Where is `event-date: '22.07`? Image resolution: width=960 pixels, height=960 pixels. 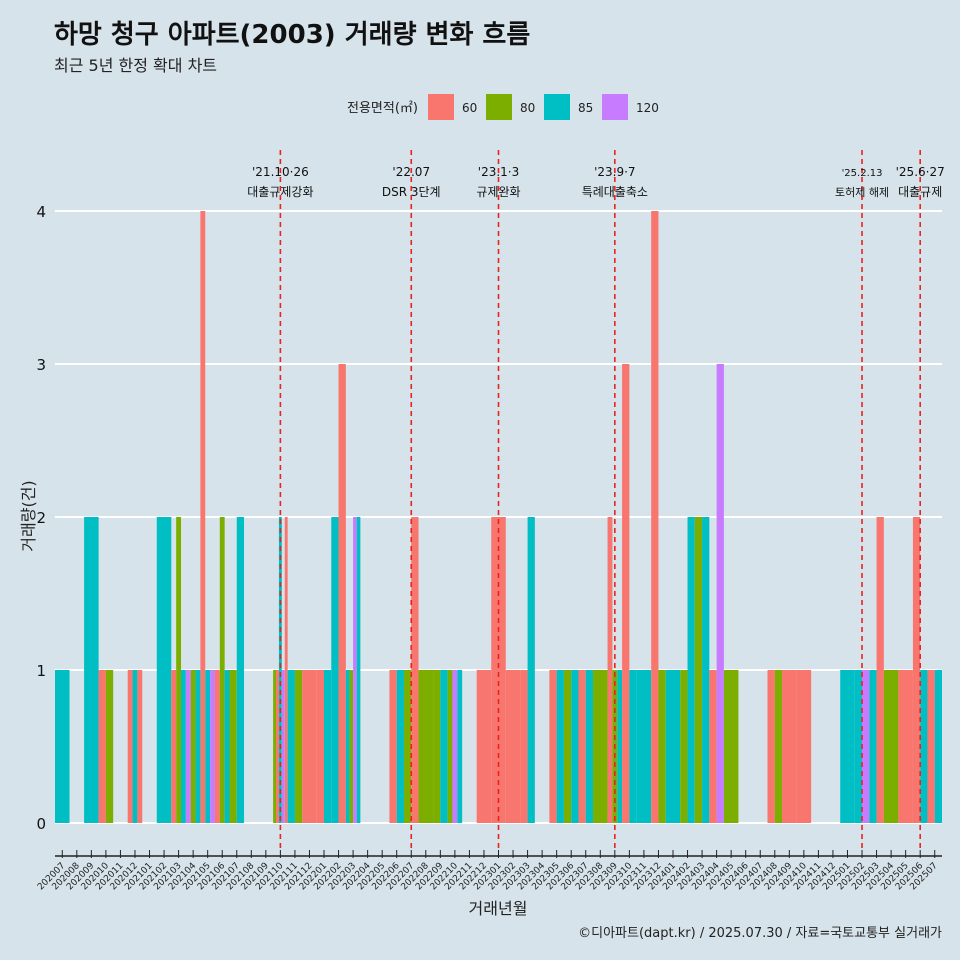
event-date: '22.07 is located at coordinates (411, 172).